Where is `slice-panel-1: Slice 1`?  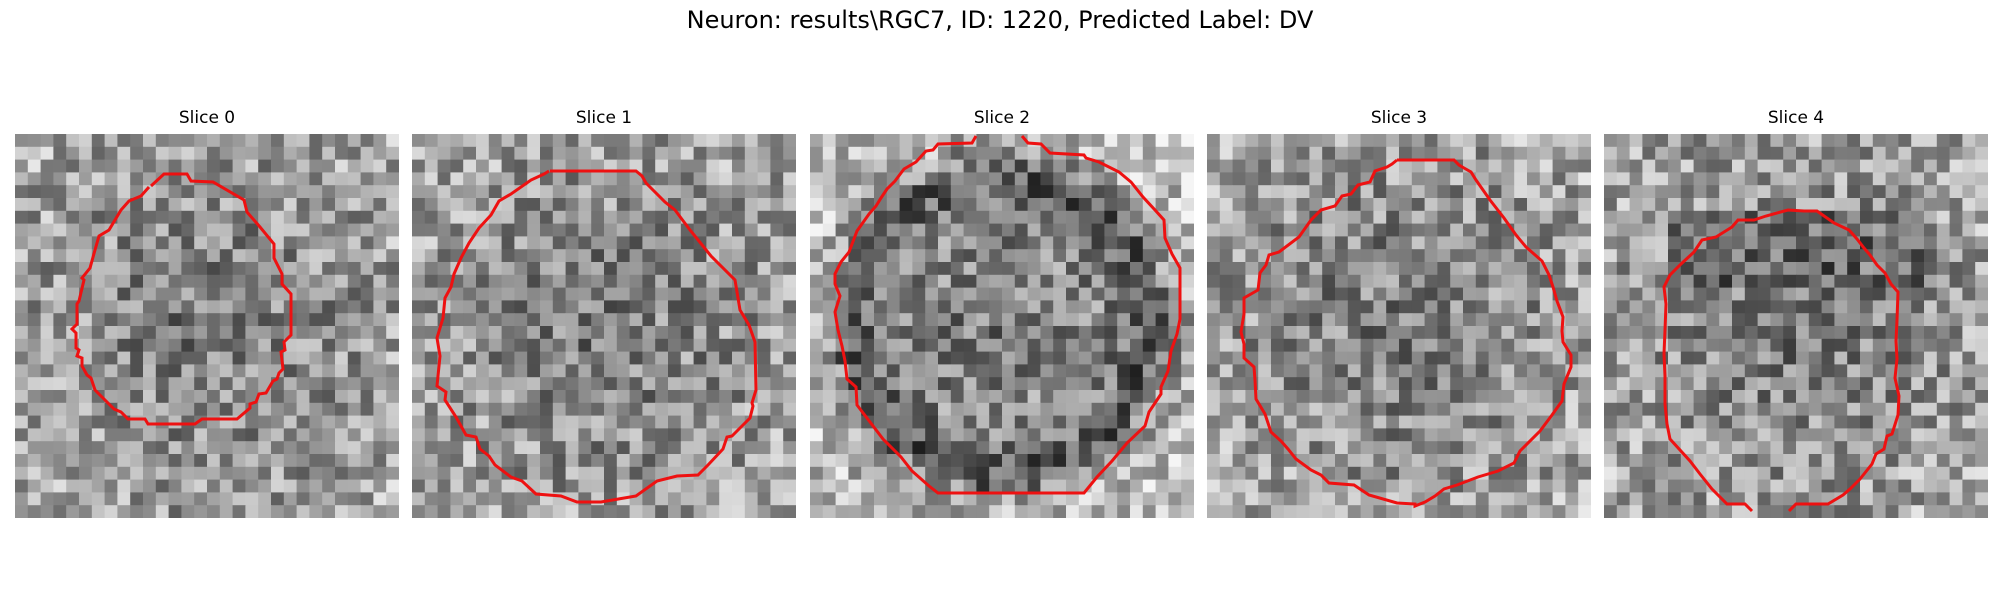
slice-panel-1: Slice 1 is located at coordinates (604, 316).